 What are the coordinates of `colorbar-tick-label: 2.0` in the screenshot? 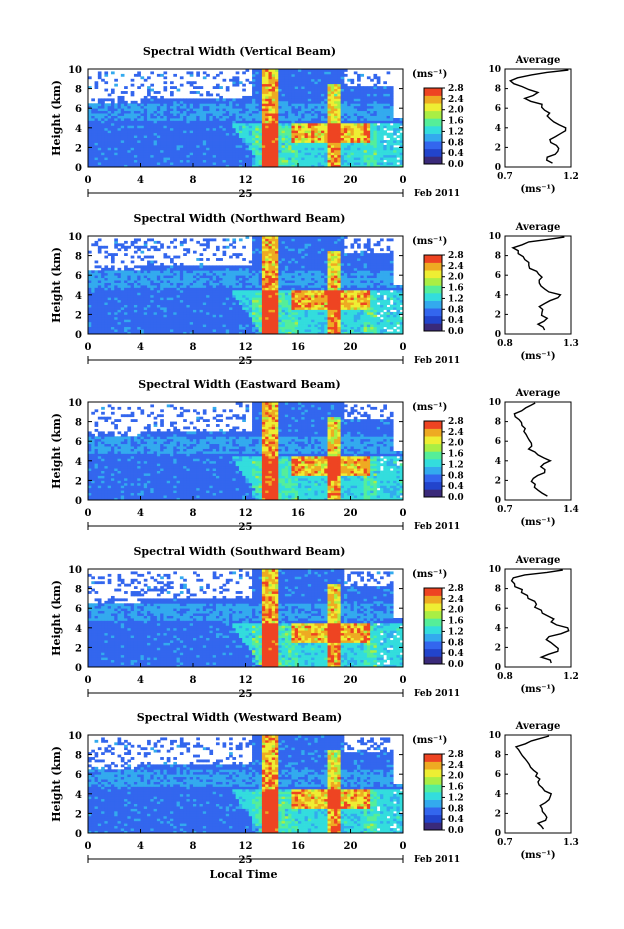 It's located at (456, 111).